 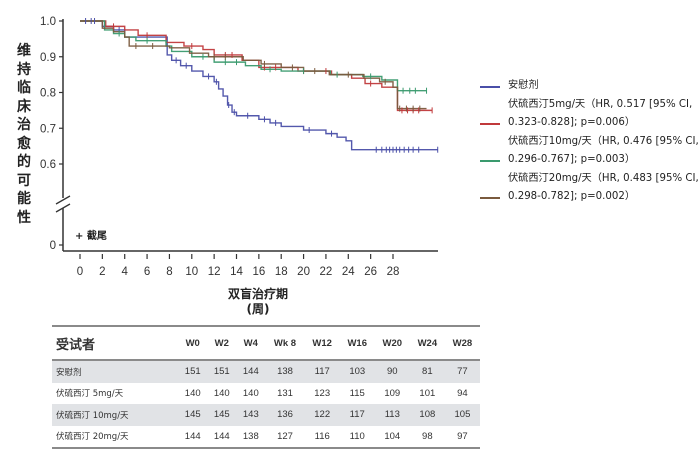 What do you see at coordinates (603, 178) in the screenshot?
I see `legend-label: 伏硫西汀20mg/天（HR, 0.483 [95% CI,` at bounding box center [603, 178].